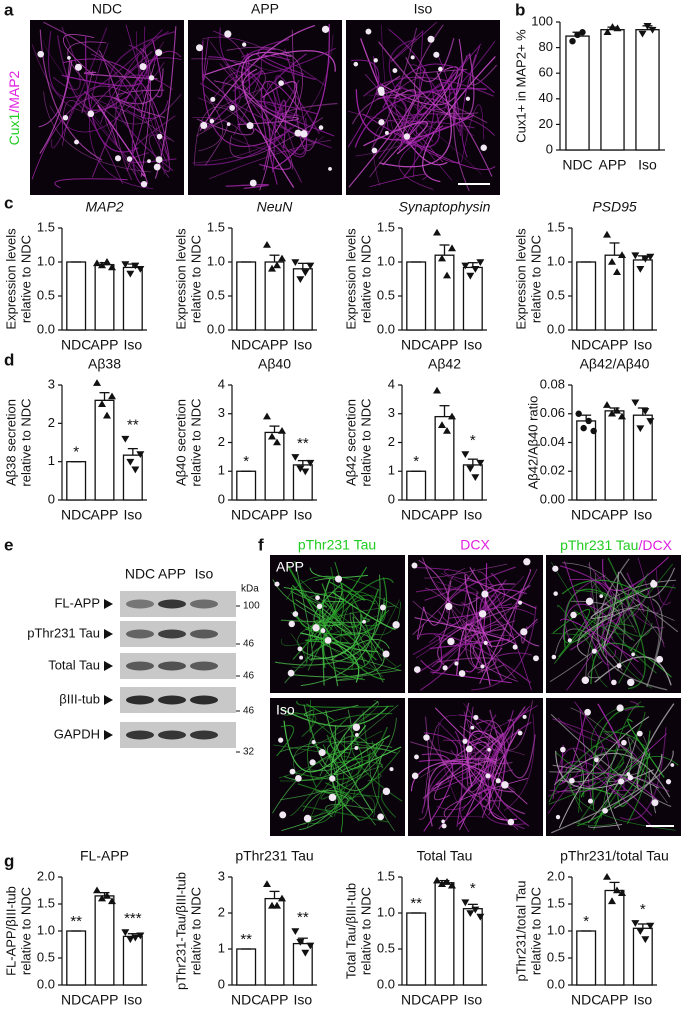 The width and height of the screenshot is (685, 1012). Describe the element at coordinates (104, 856) in the screenshot. I see `chart-title: FL-APP` at that location.